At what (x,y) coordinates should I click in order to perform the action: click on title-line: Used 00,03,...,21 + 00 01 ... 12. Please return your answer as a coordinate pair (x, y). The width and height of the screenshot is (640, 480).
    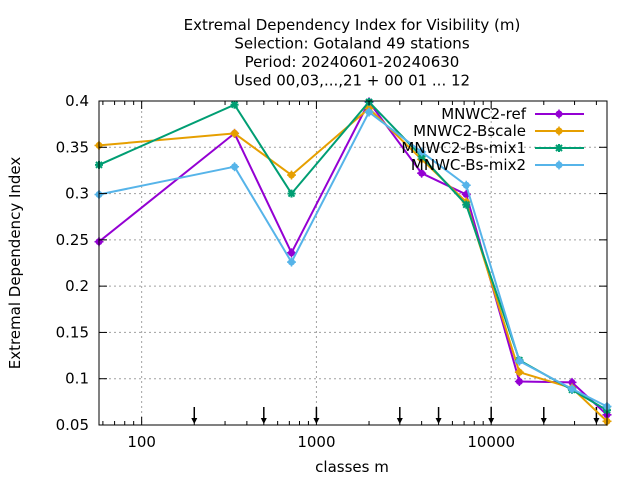
    Looking at the image, I should click on (352, 81).